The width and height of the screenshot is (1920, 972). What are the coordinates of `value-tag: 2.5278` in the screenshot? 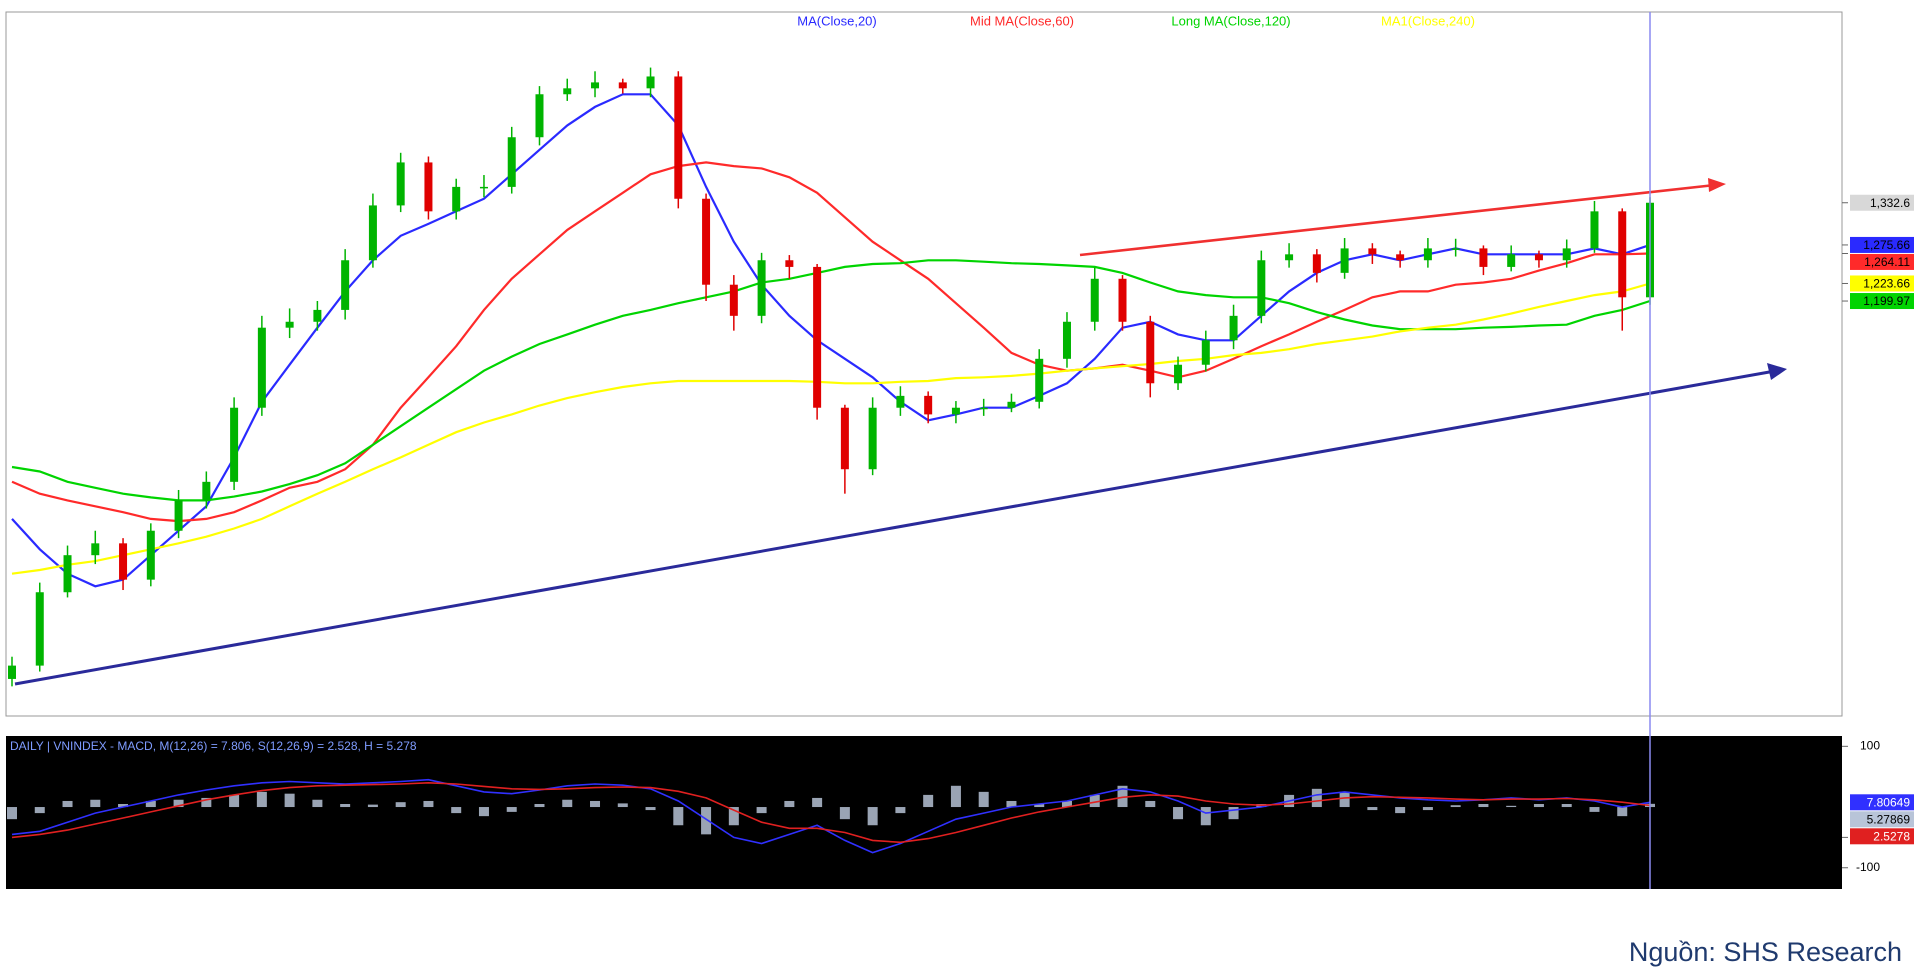 It's located at (1891, 836).